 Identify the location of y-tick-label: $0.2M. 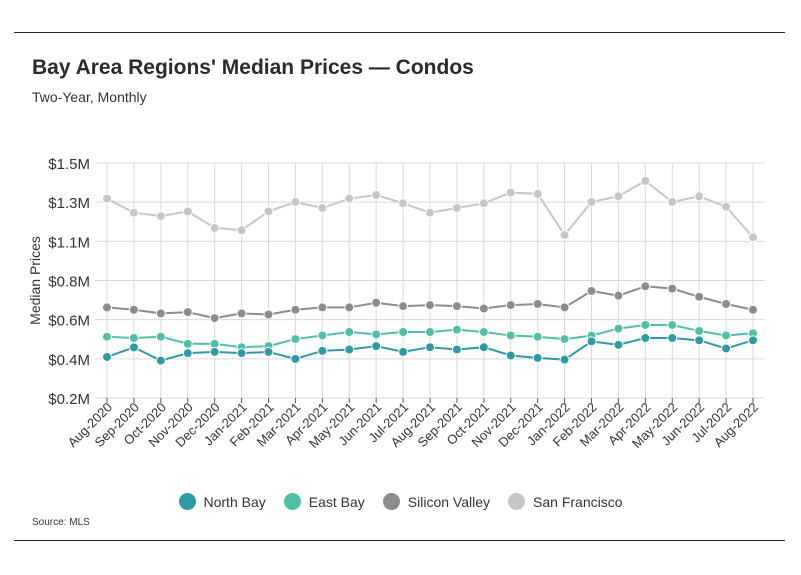
(69, 399).